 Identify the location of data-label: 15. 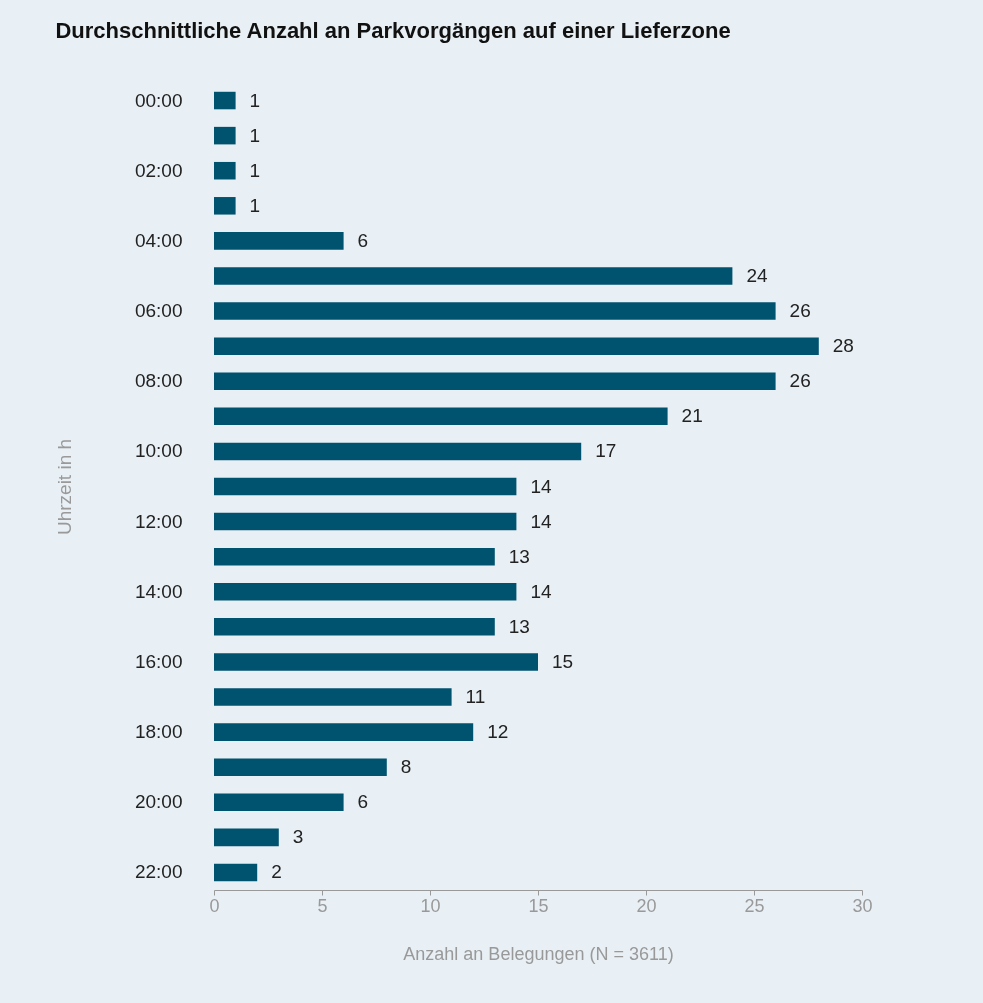
(563, 661).